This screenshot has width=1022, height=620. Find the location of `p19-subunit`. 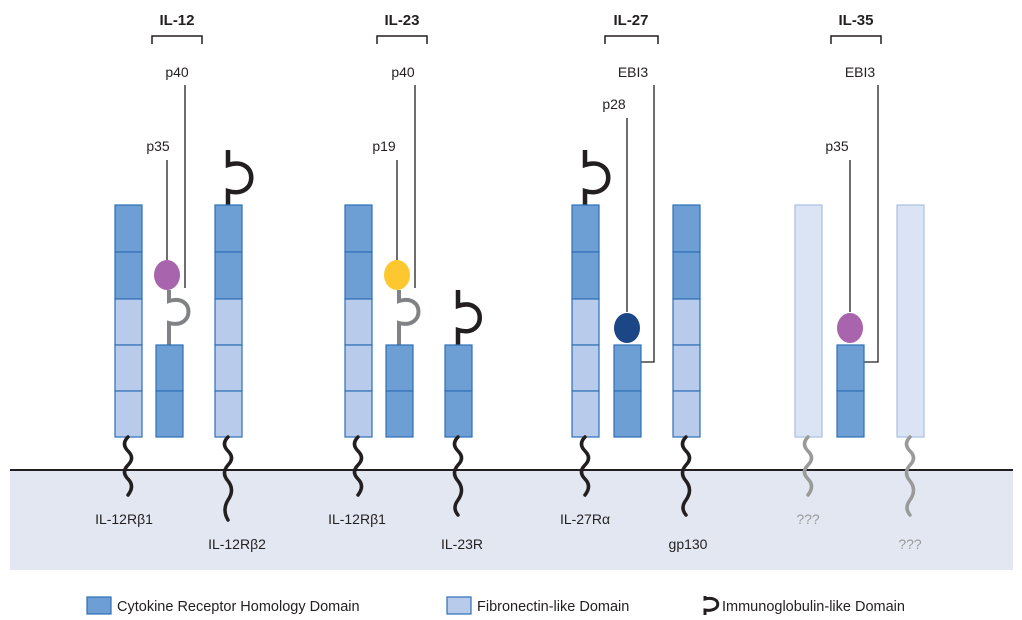

p19-subunit is located at coordinates (397, 275).